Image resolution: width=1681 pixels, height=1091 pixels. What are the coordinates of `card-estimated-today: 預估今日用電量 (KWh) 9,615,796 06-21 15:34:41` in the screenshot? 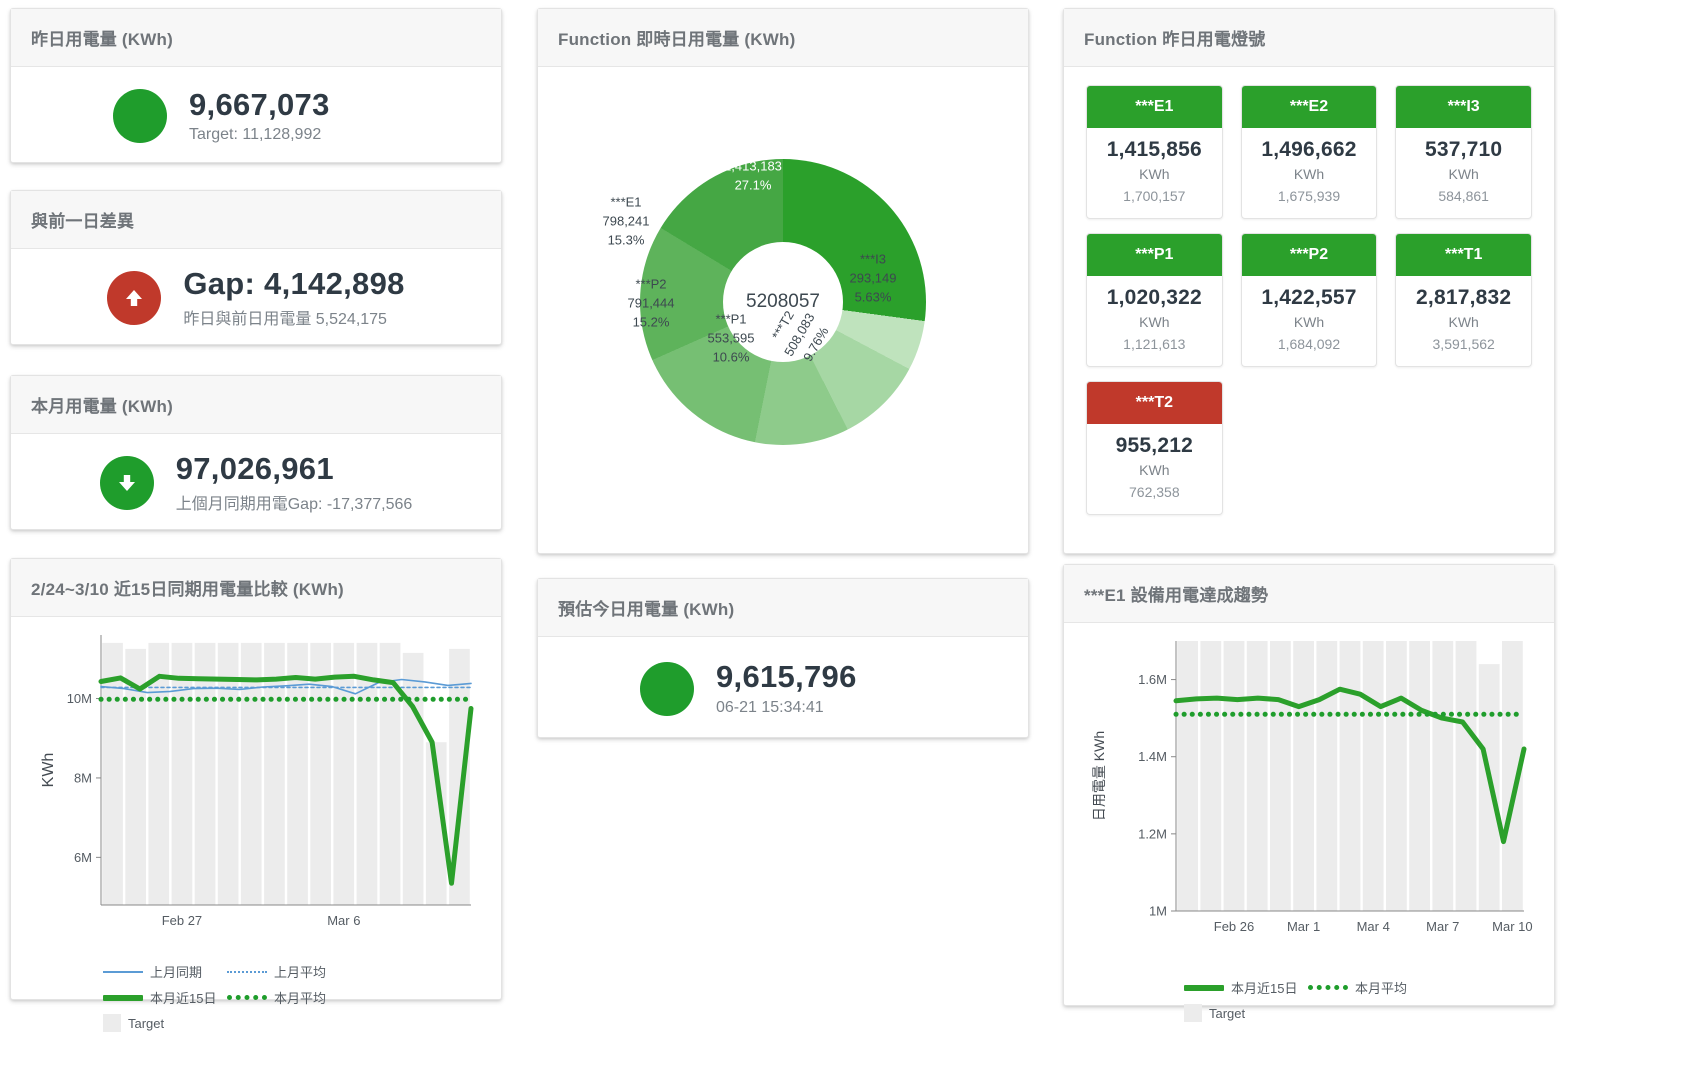 It's located at (783, 658).